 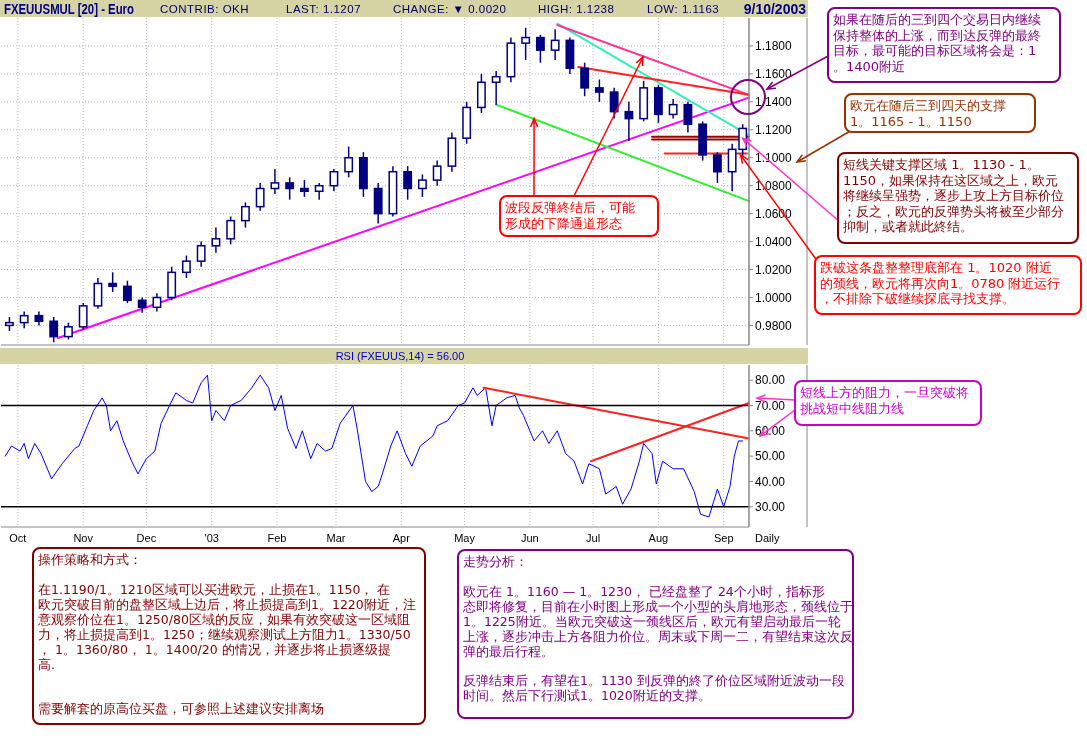 What do you see at coordinates (90, 559) in the screenshot?
I see `text: 操作策略和方式：` at bounding box center [90, 559].